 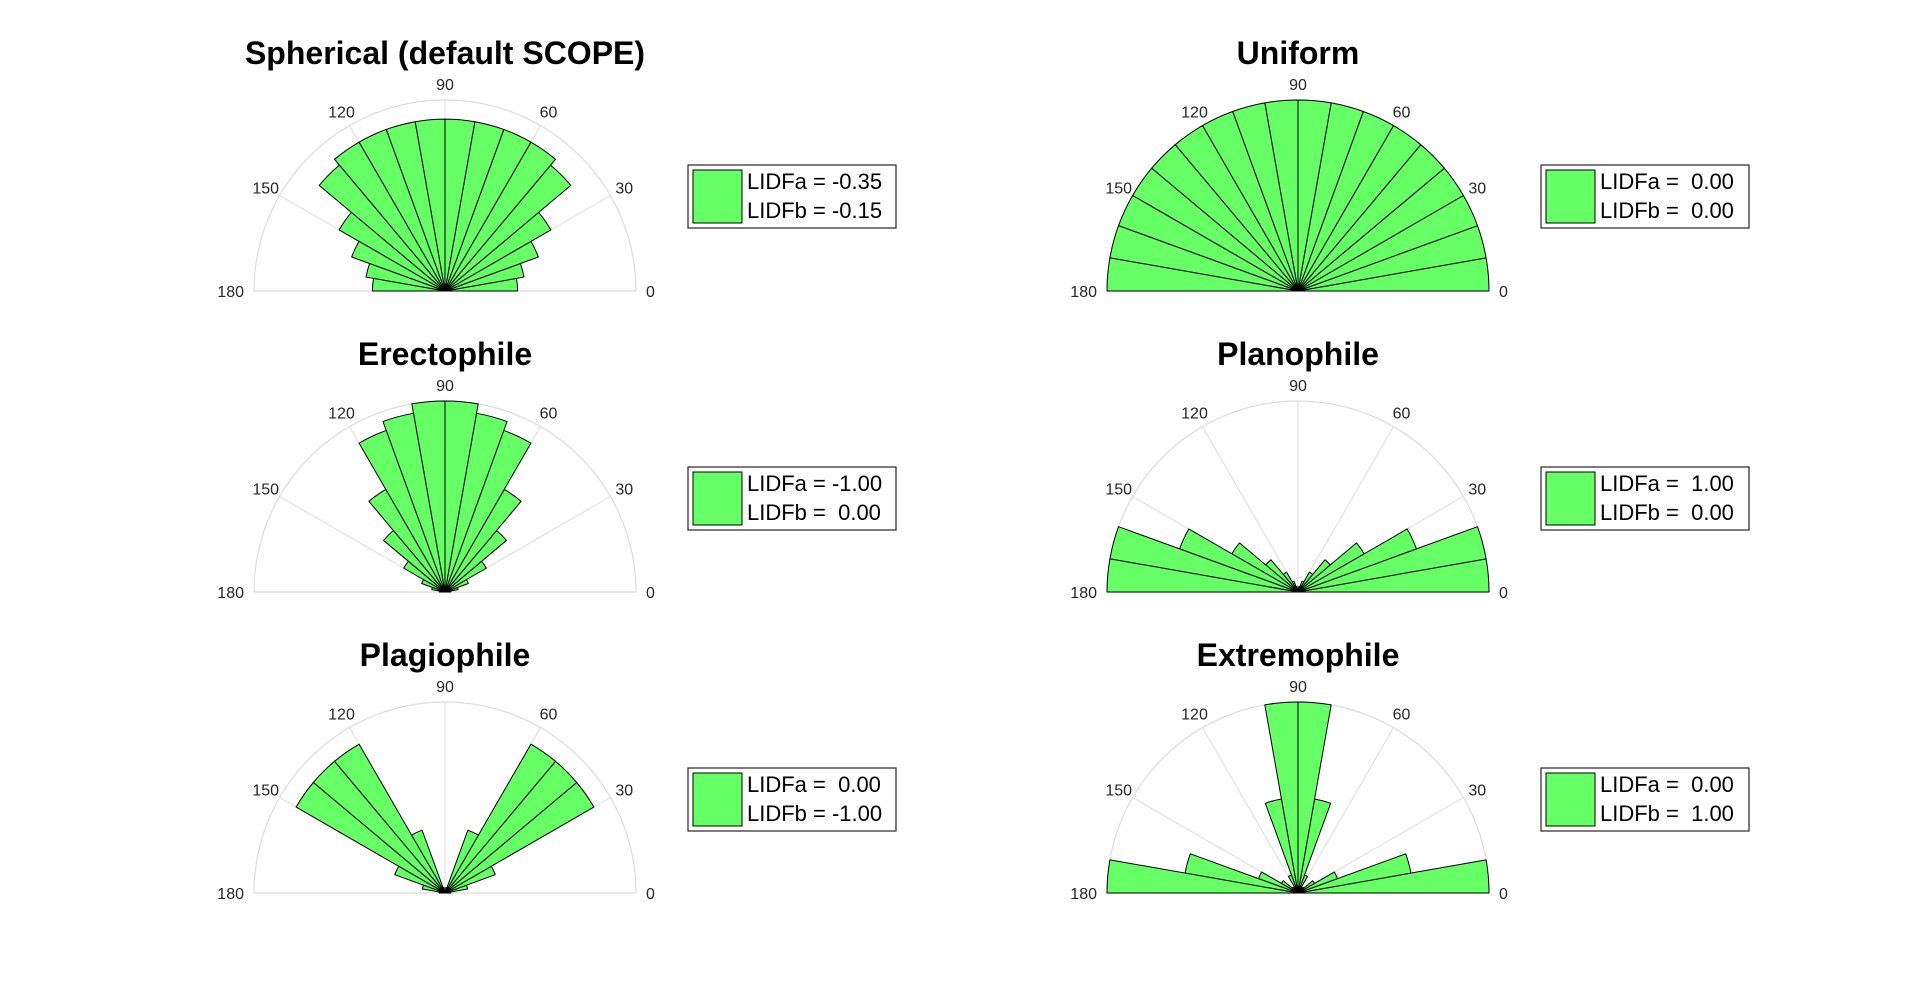 What do you see at coordinates (445, 655) in the screenshot?
I see `chart-title: Plagiophile` at bounding box center [445, 655].